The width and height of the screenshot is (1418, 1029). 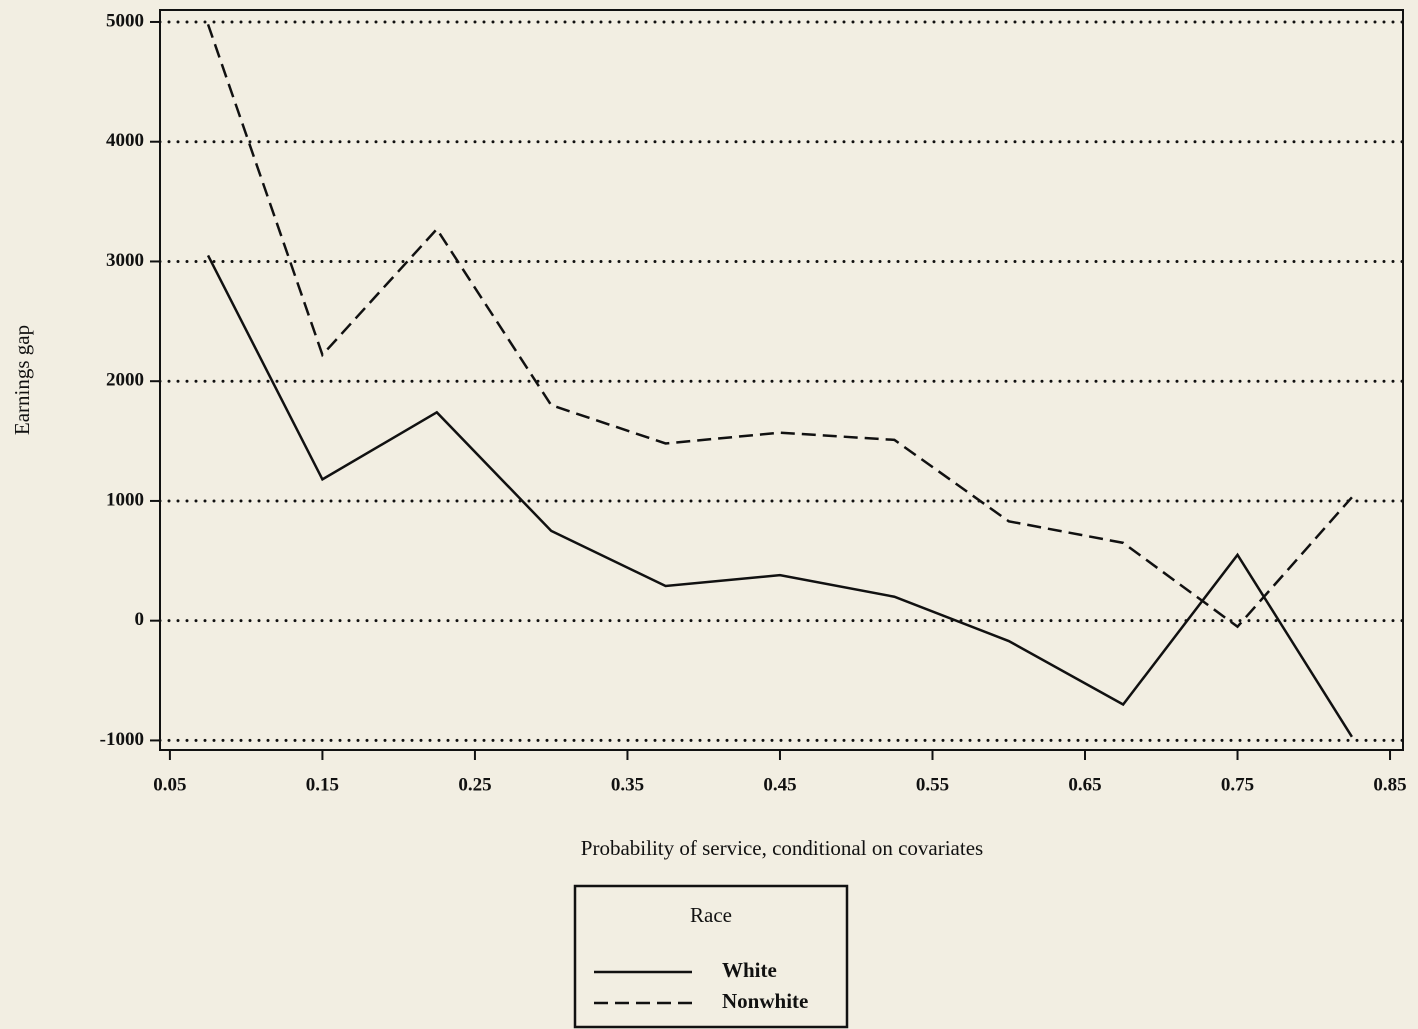 I want to click on legend-label: Nonwhite, so click(x=765, y=1001).